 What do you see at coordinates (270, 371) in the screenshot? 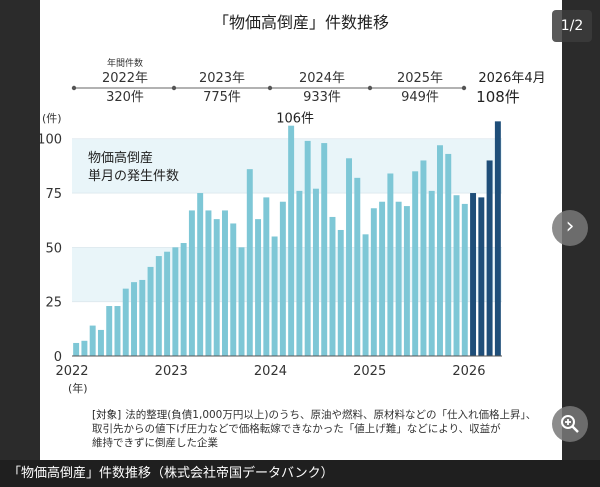
I see `x-tick-label: 2024` at bounding box center [270, 371].